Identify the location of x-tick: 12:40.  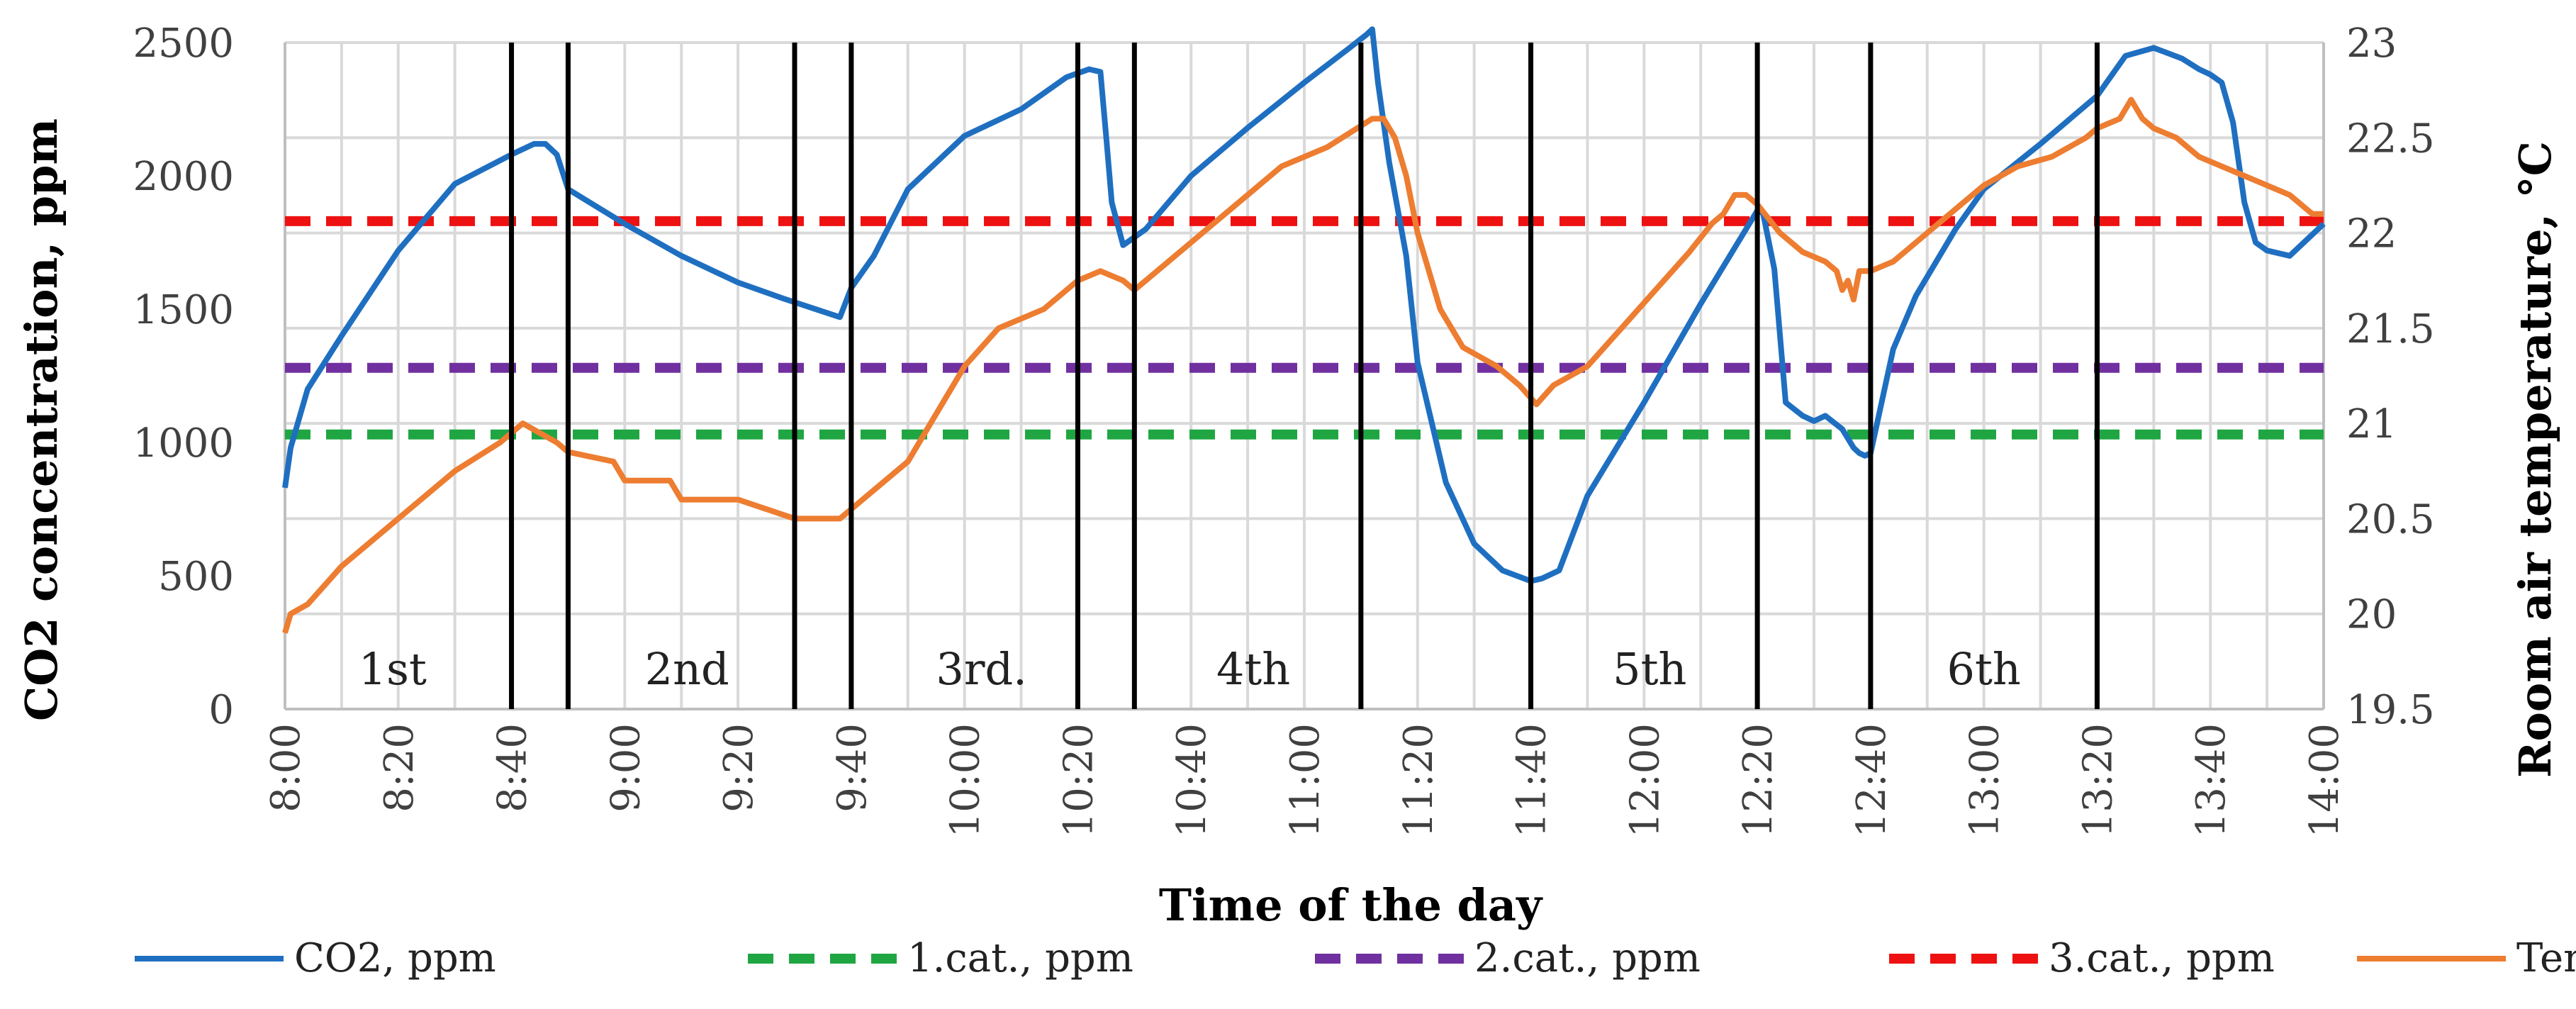
(1872, 780).